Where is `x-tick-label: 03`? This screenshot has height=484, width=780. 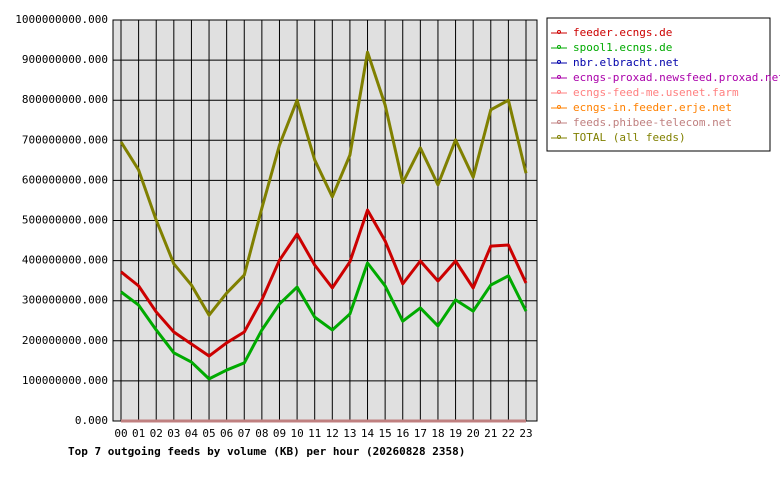 x-tick-label: 03 is located at coordinates (173, 433).